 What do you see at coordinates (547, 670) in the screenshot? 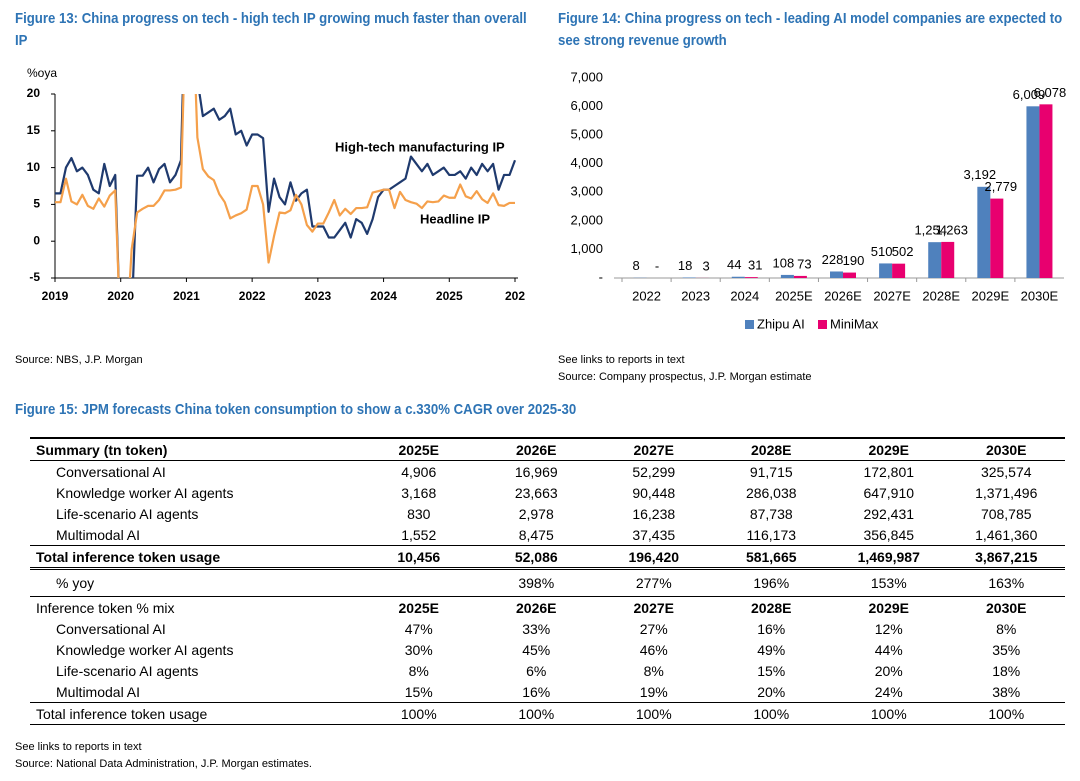
I see `table-row: Life-scenario AI agents 8% 6% 8% 15% 20% 18%` at bounding box center [547, 670].